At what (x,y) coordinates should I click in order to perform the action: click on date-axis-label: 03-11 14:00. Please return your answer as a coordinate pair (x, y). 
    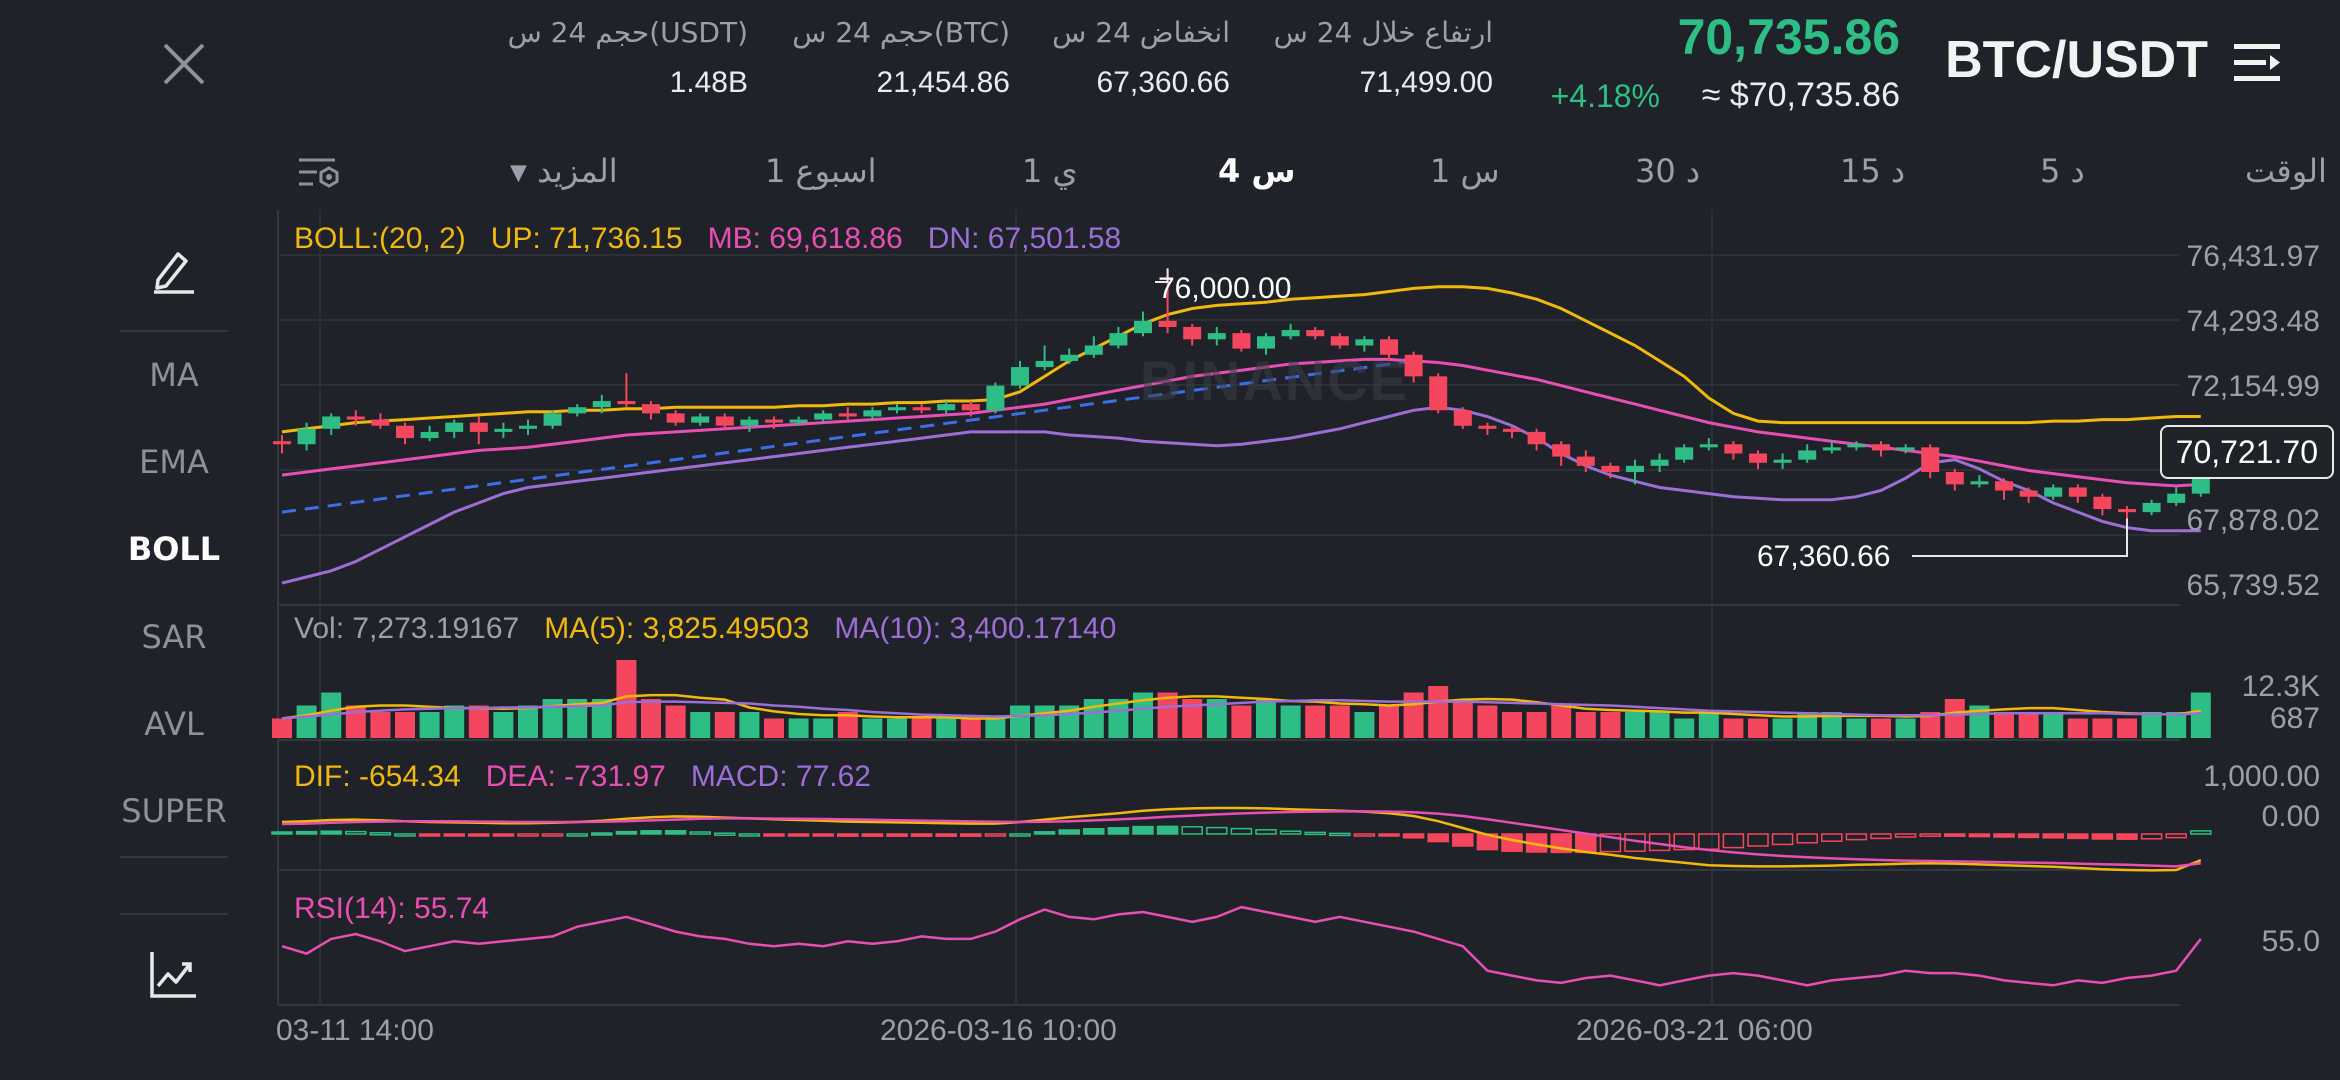
    Looking at the image, I should click on (355, 1030).